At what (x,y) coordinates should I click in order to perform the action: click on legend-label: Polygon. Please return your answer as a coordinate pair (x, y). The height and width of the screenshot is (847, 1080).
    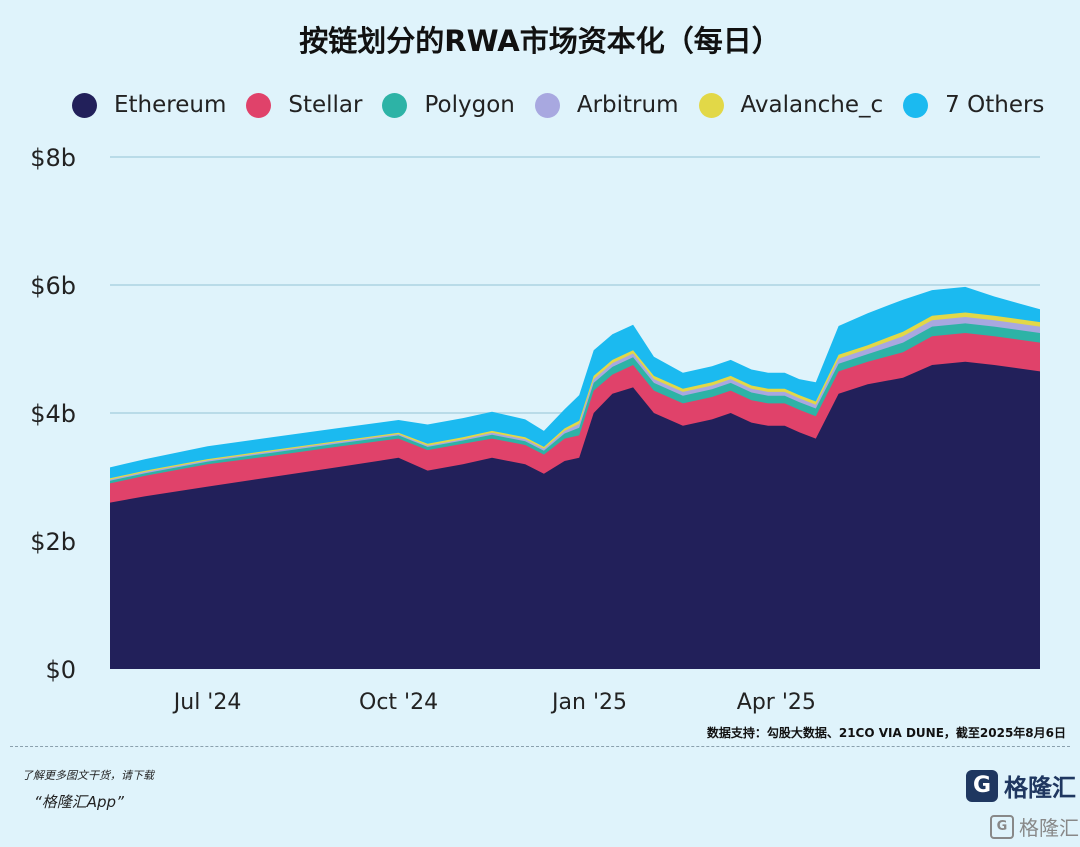
    Looking at the image, I should click on (469, 105).